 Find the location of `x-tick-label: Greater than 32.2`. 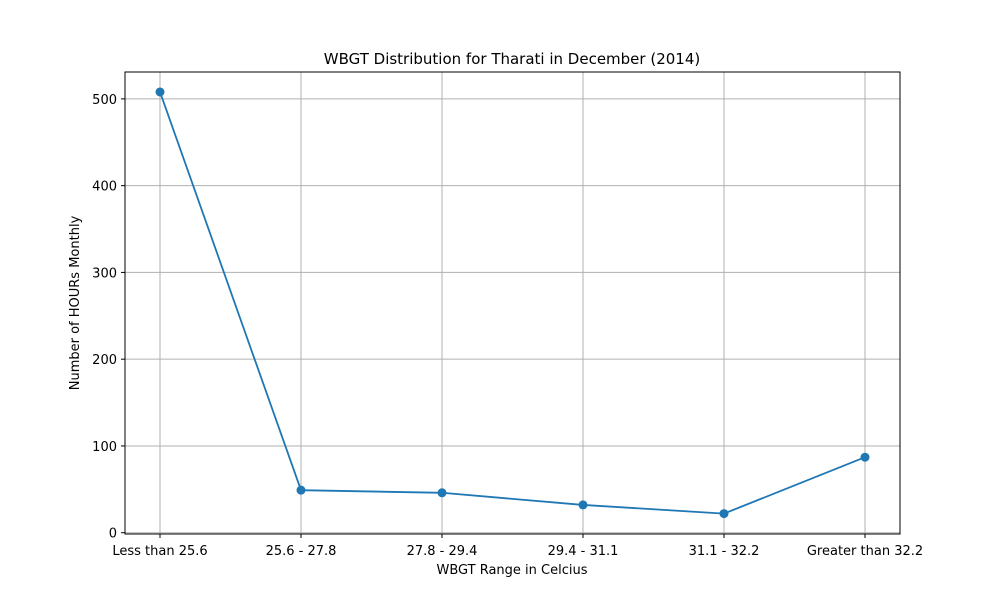

x-tick-label: Greater than 32.2 is located at coordinates (865, 551).